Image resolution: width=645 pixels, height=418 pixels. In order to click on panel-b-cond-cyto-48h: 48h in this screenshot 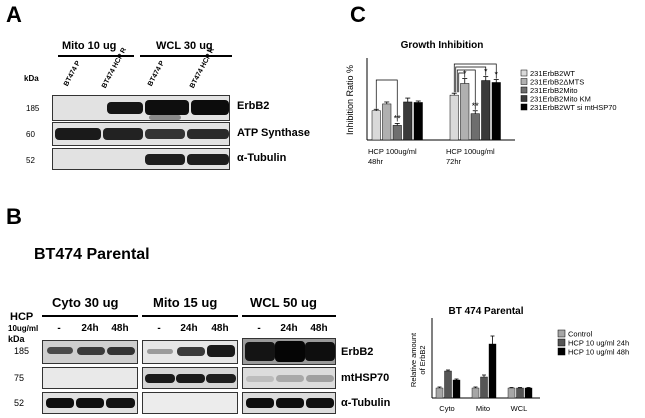, I will do `click(120, 328)`.